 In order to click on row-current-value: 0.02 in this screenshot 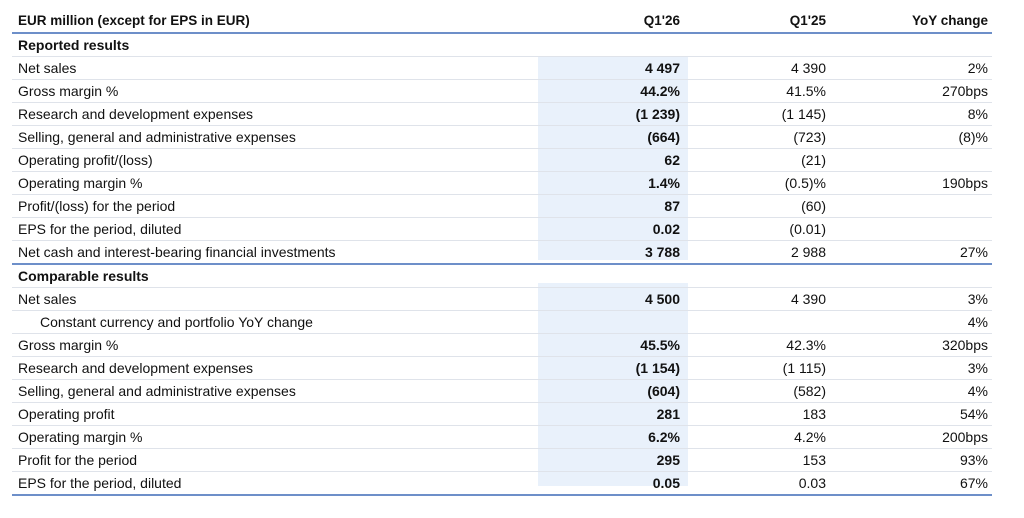, I will do `click(613, 229)`.